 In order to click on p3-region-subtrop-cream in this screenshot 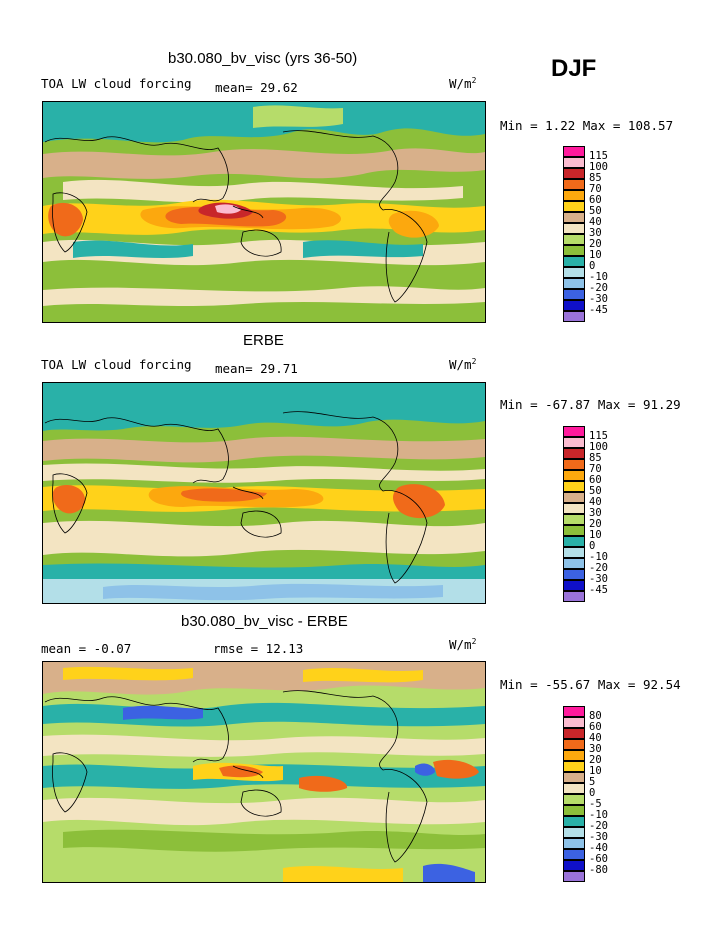, I will do `click(264, 745)`.